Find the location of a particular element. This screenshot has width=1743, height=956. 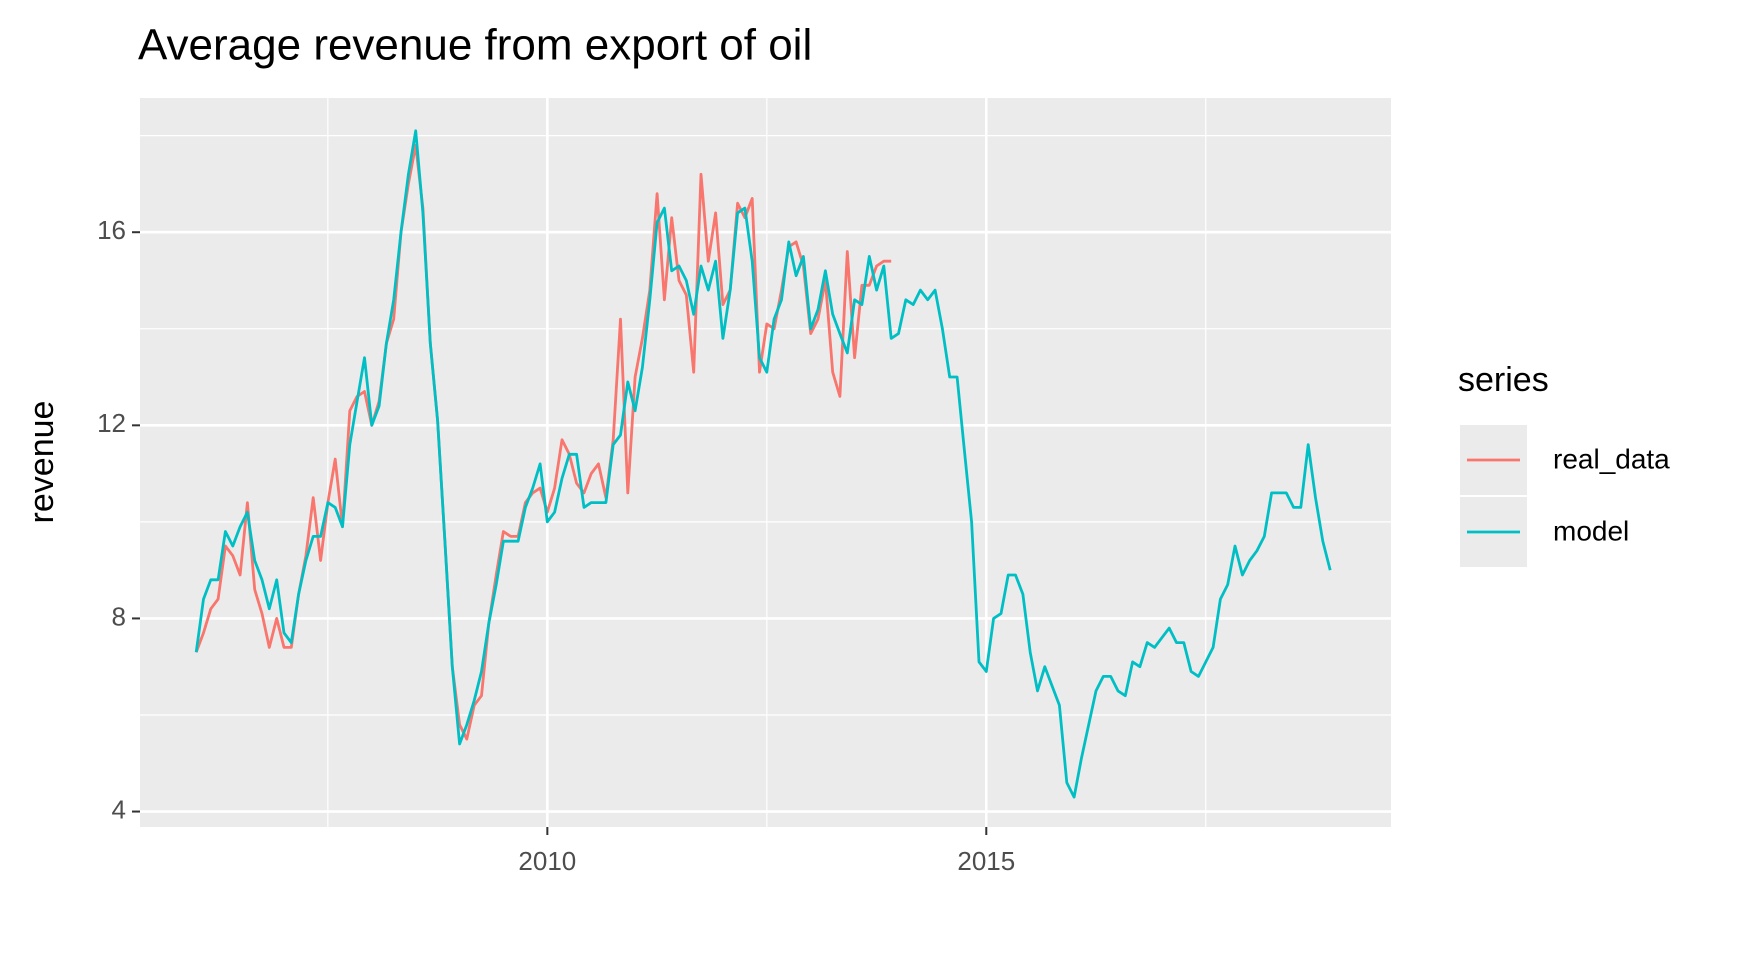

legend-label: real_data is located at coordinates (1611, 458).